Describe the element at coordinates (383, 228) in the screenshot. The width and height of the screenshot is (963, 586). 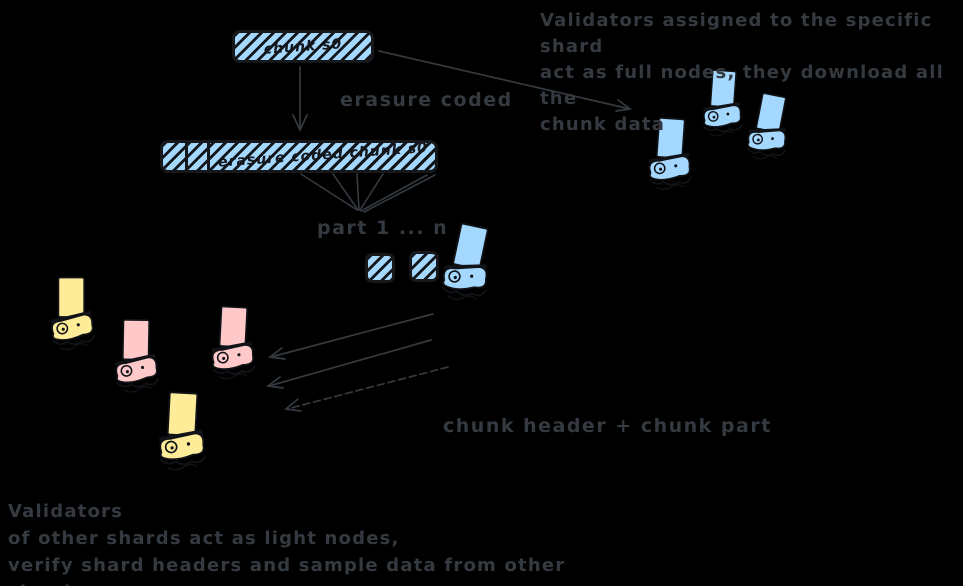
I see `part-range-label: part 1 ... n` at that location.